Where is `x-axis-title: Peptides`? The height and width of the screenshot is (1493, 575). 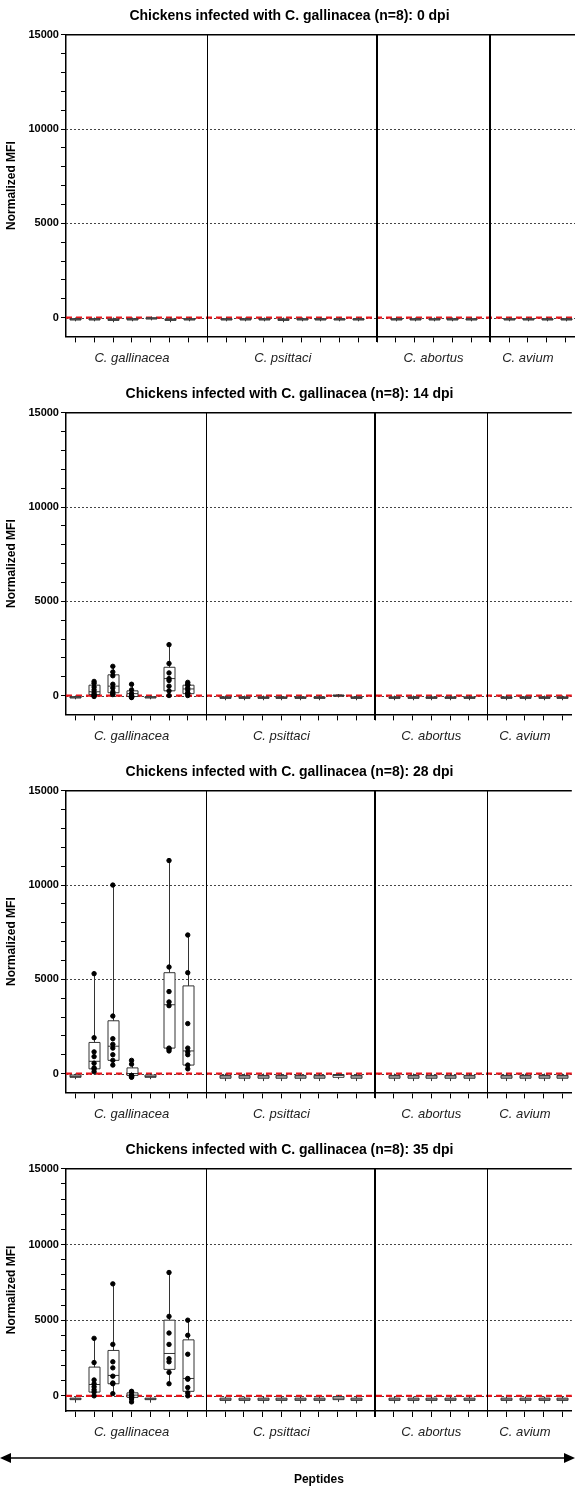 x-axis-title: Peptides is located at coordinates (319, 1479).